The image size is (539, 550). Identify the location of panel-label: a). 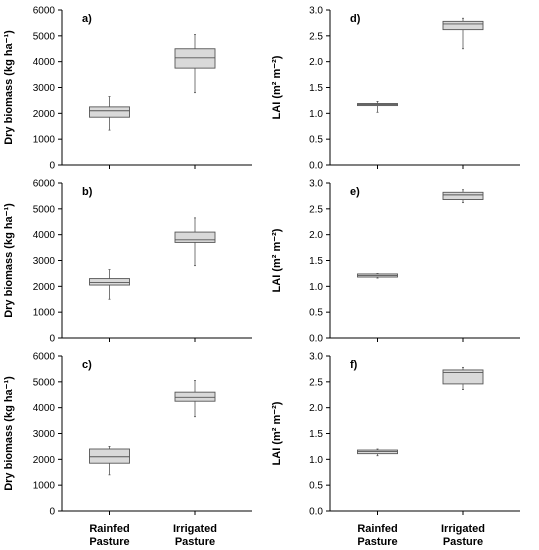
(87, 19).